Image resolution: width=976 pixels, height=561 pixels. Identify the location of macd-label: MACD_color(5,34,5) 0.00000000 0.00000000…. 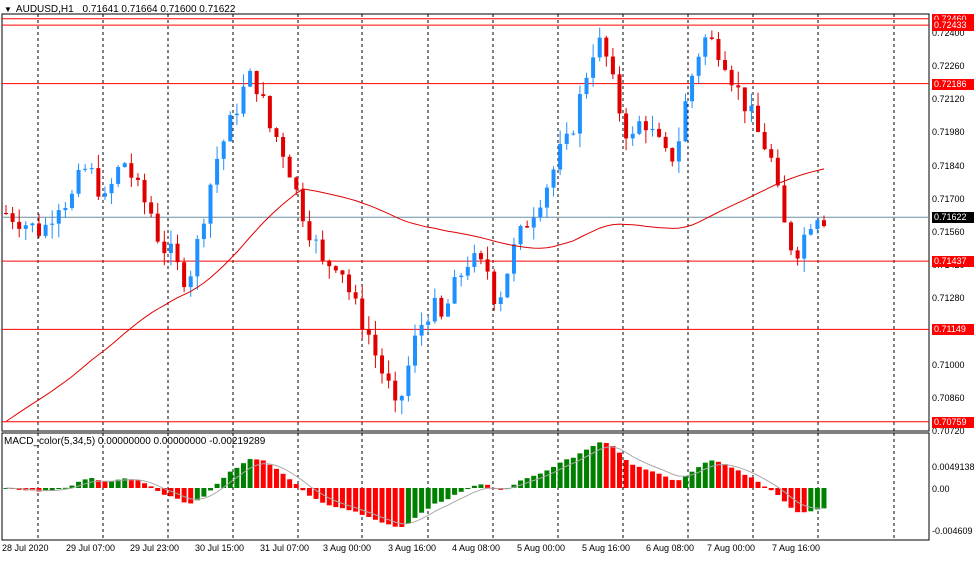
(135, 441).